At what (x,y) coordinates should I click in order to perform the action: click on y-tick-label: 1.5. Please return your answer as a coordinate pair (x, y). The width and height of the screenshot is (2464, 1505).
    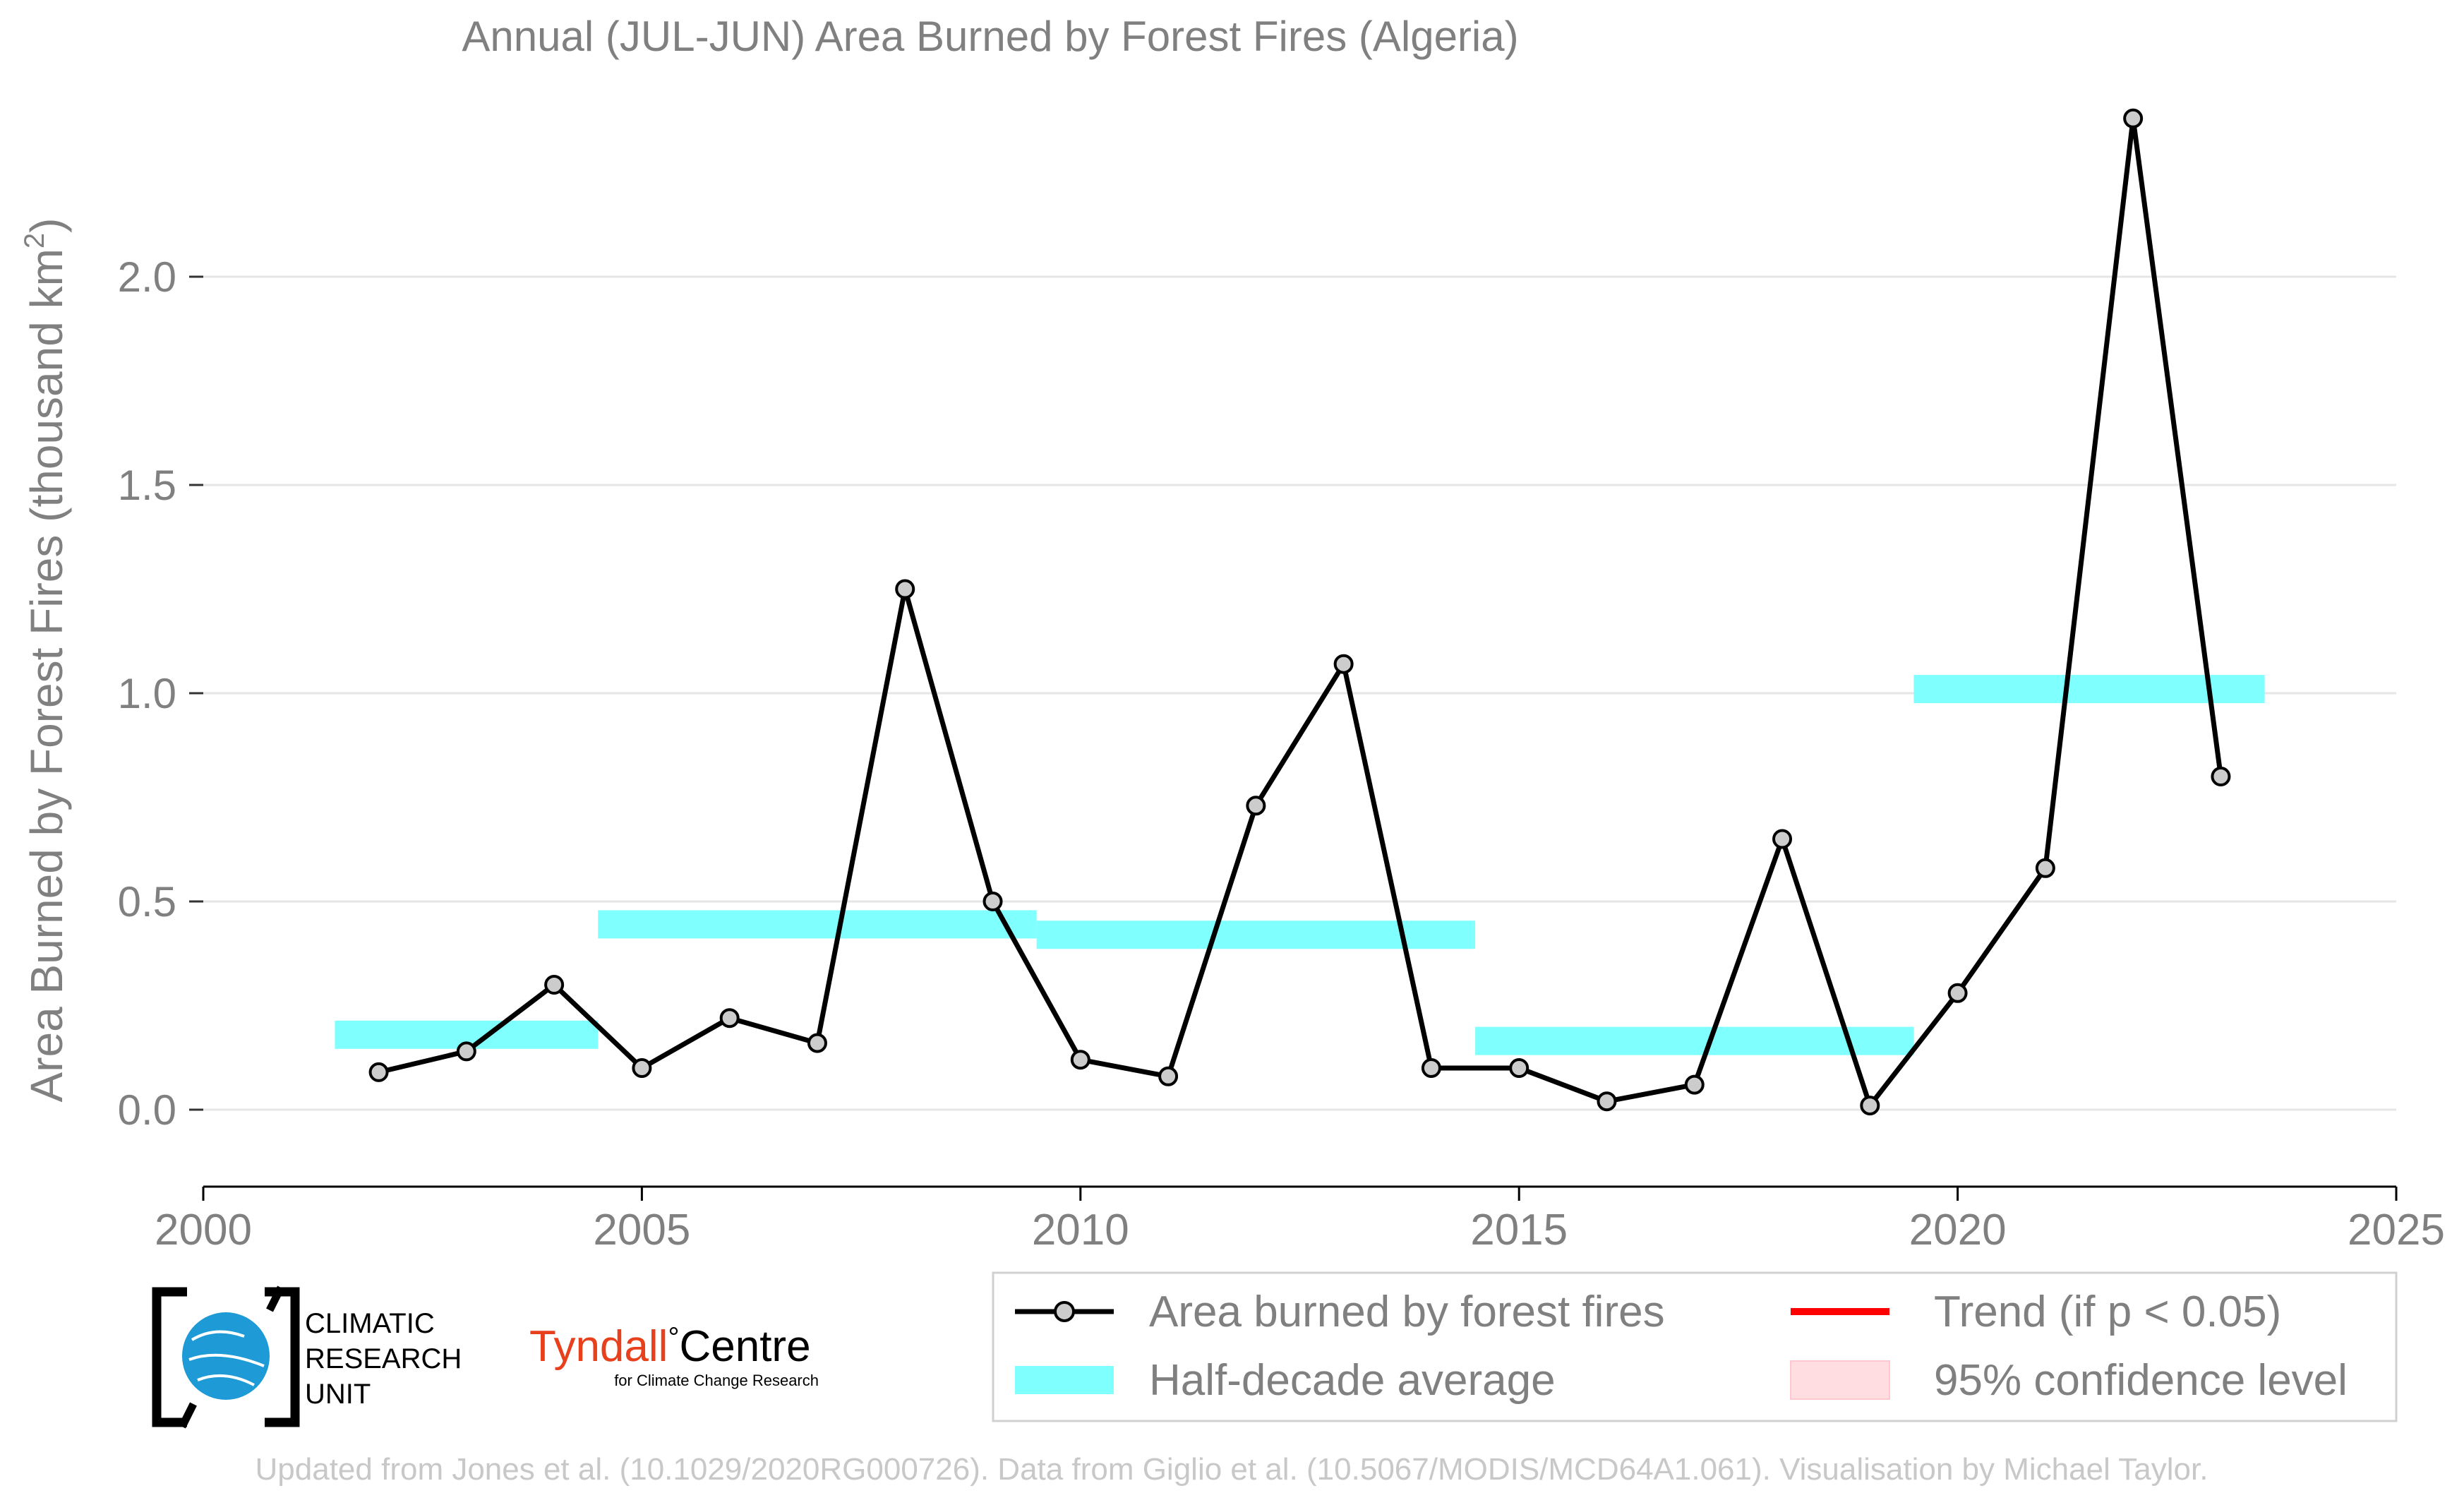
    Looking at the image, I should click on (147, 485).